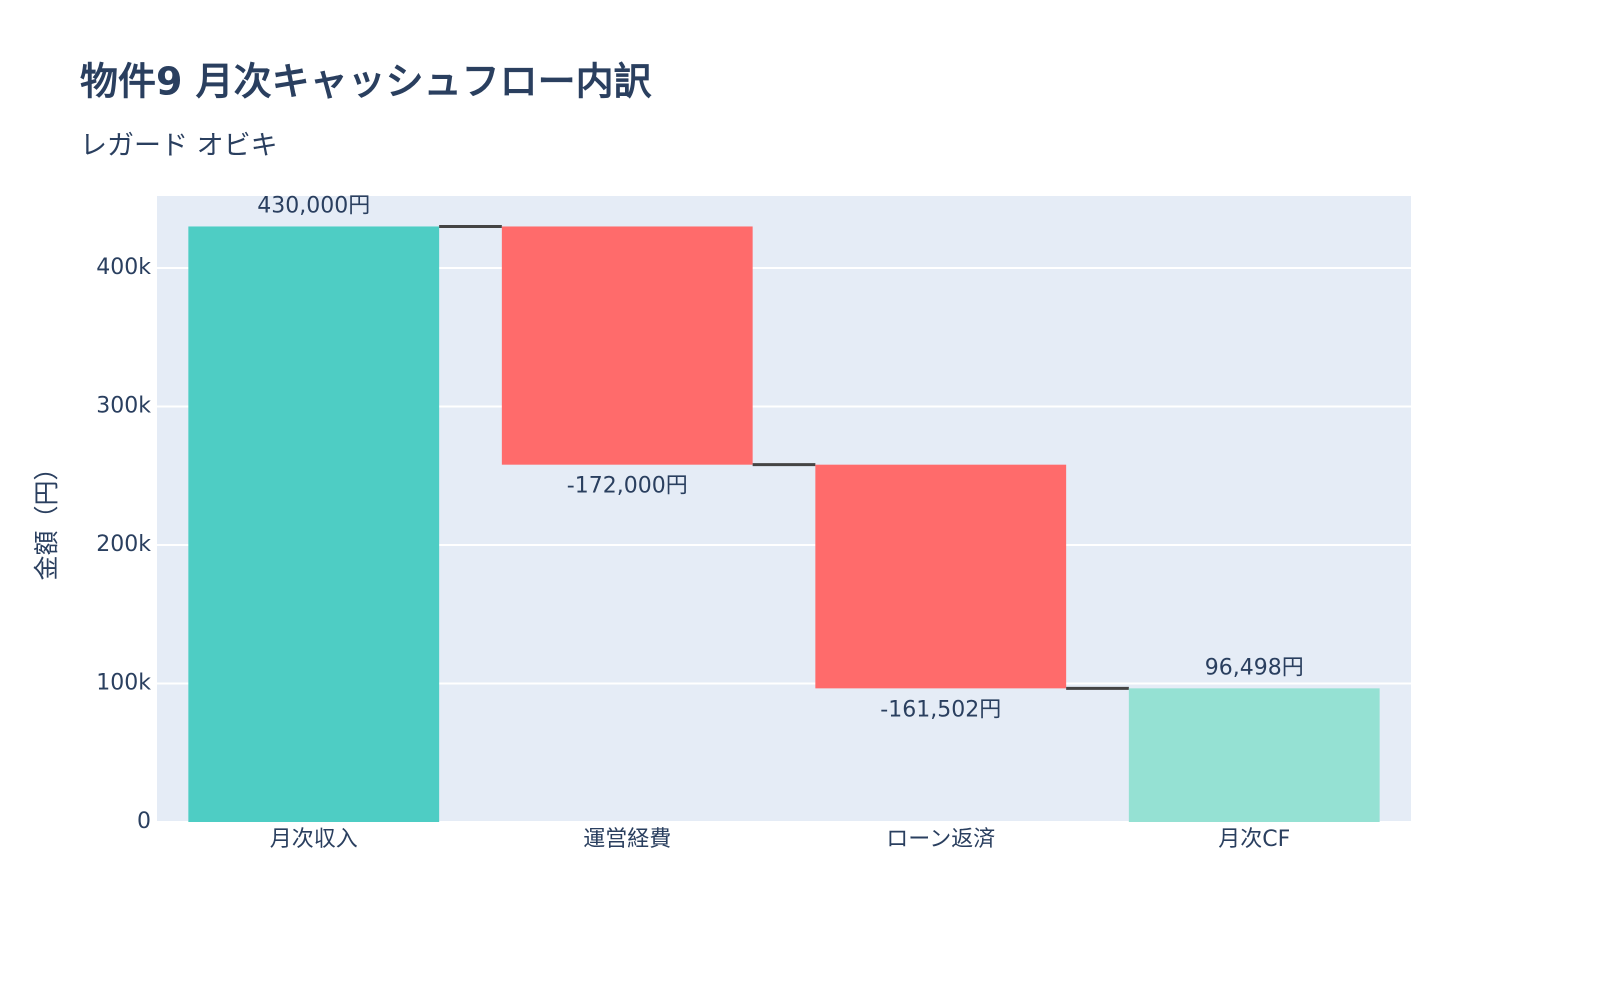  What do you see at coordinates (627, 839) in the screenshot?
I see `x-tick-label: 運営経費` at bounding box center [627, 839].